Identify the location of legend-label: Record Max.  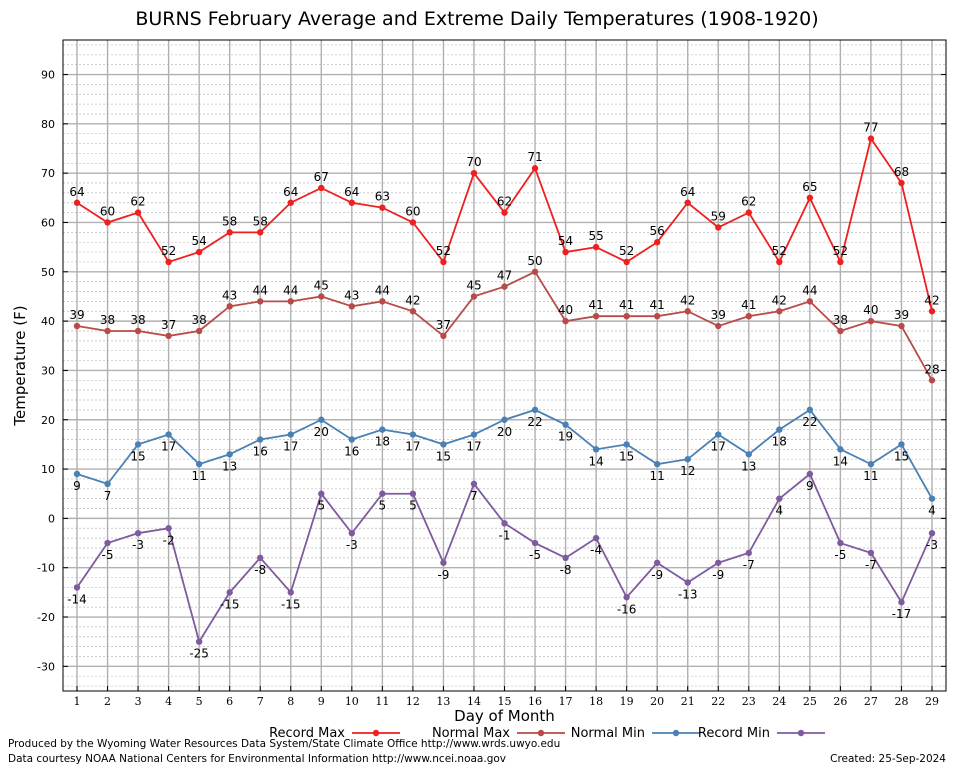
(307, 733).